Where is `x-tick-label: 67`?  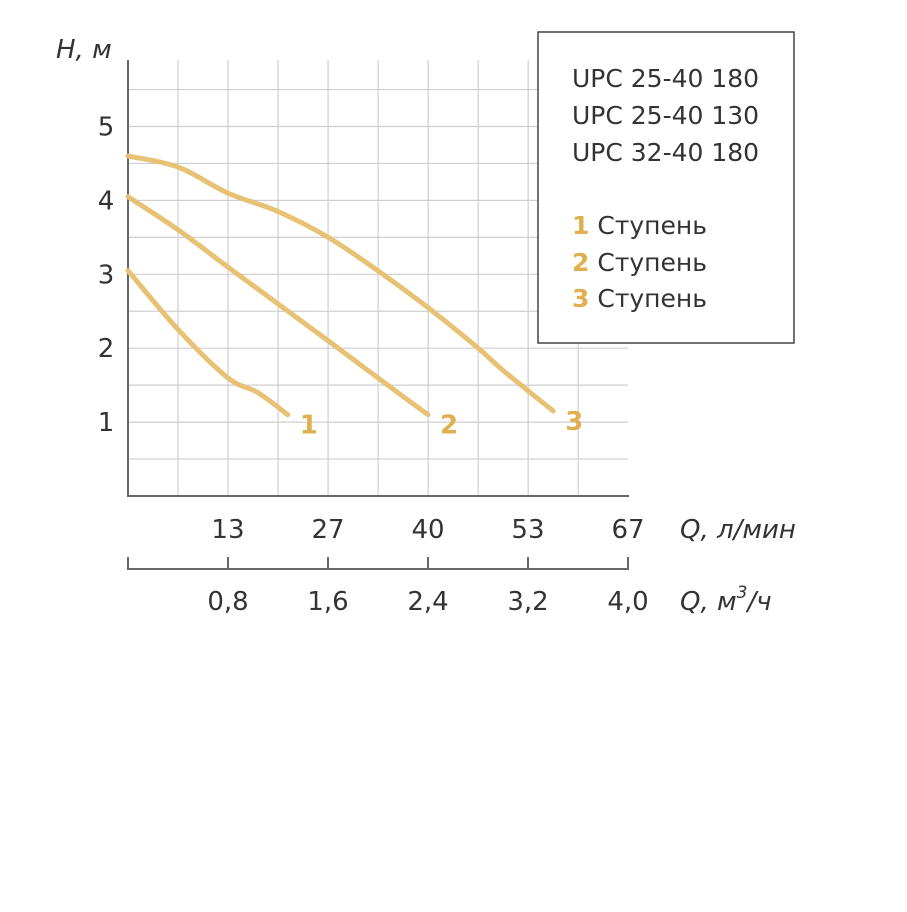 x-tick-label: 67 is located at coordinates (627, 530).